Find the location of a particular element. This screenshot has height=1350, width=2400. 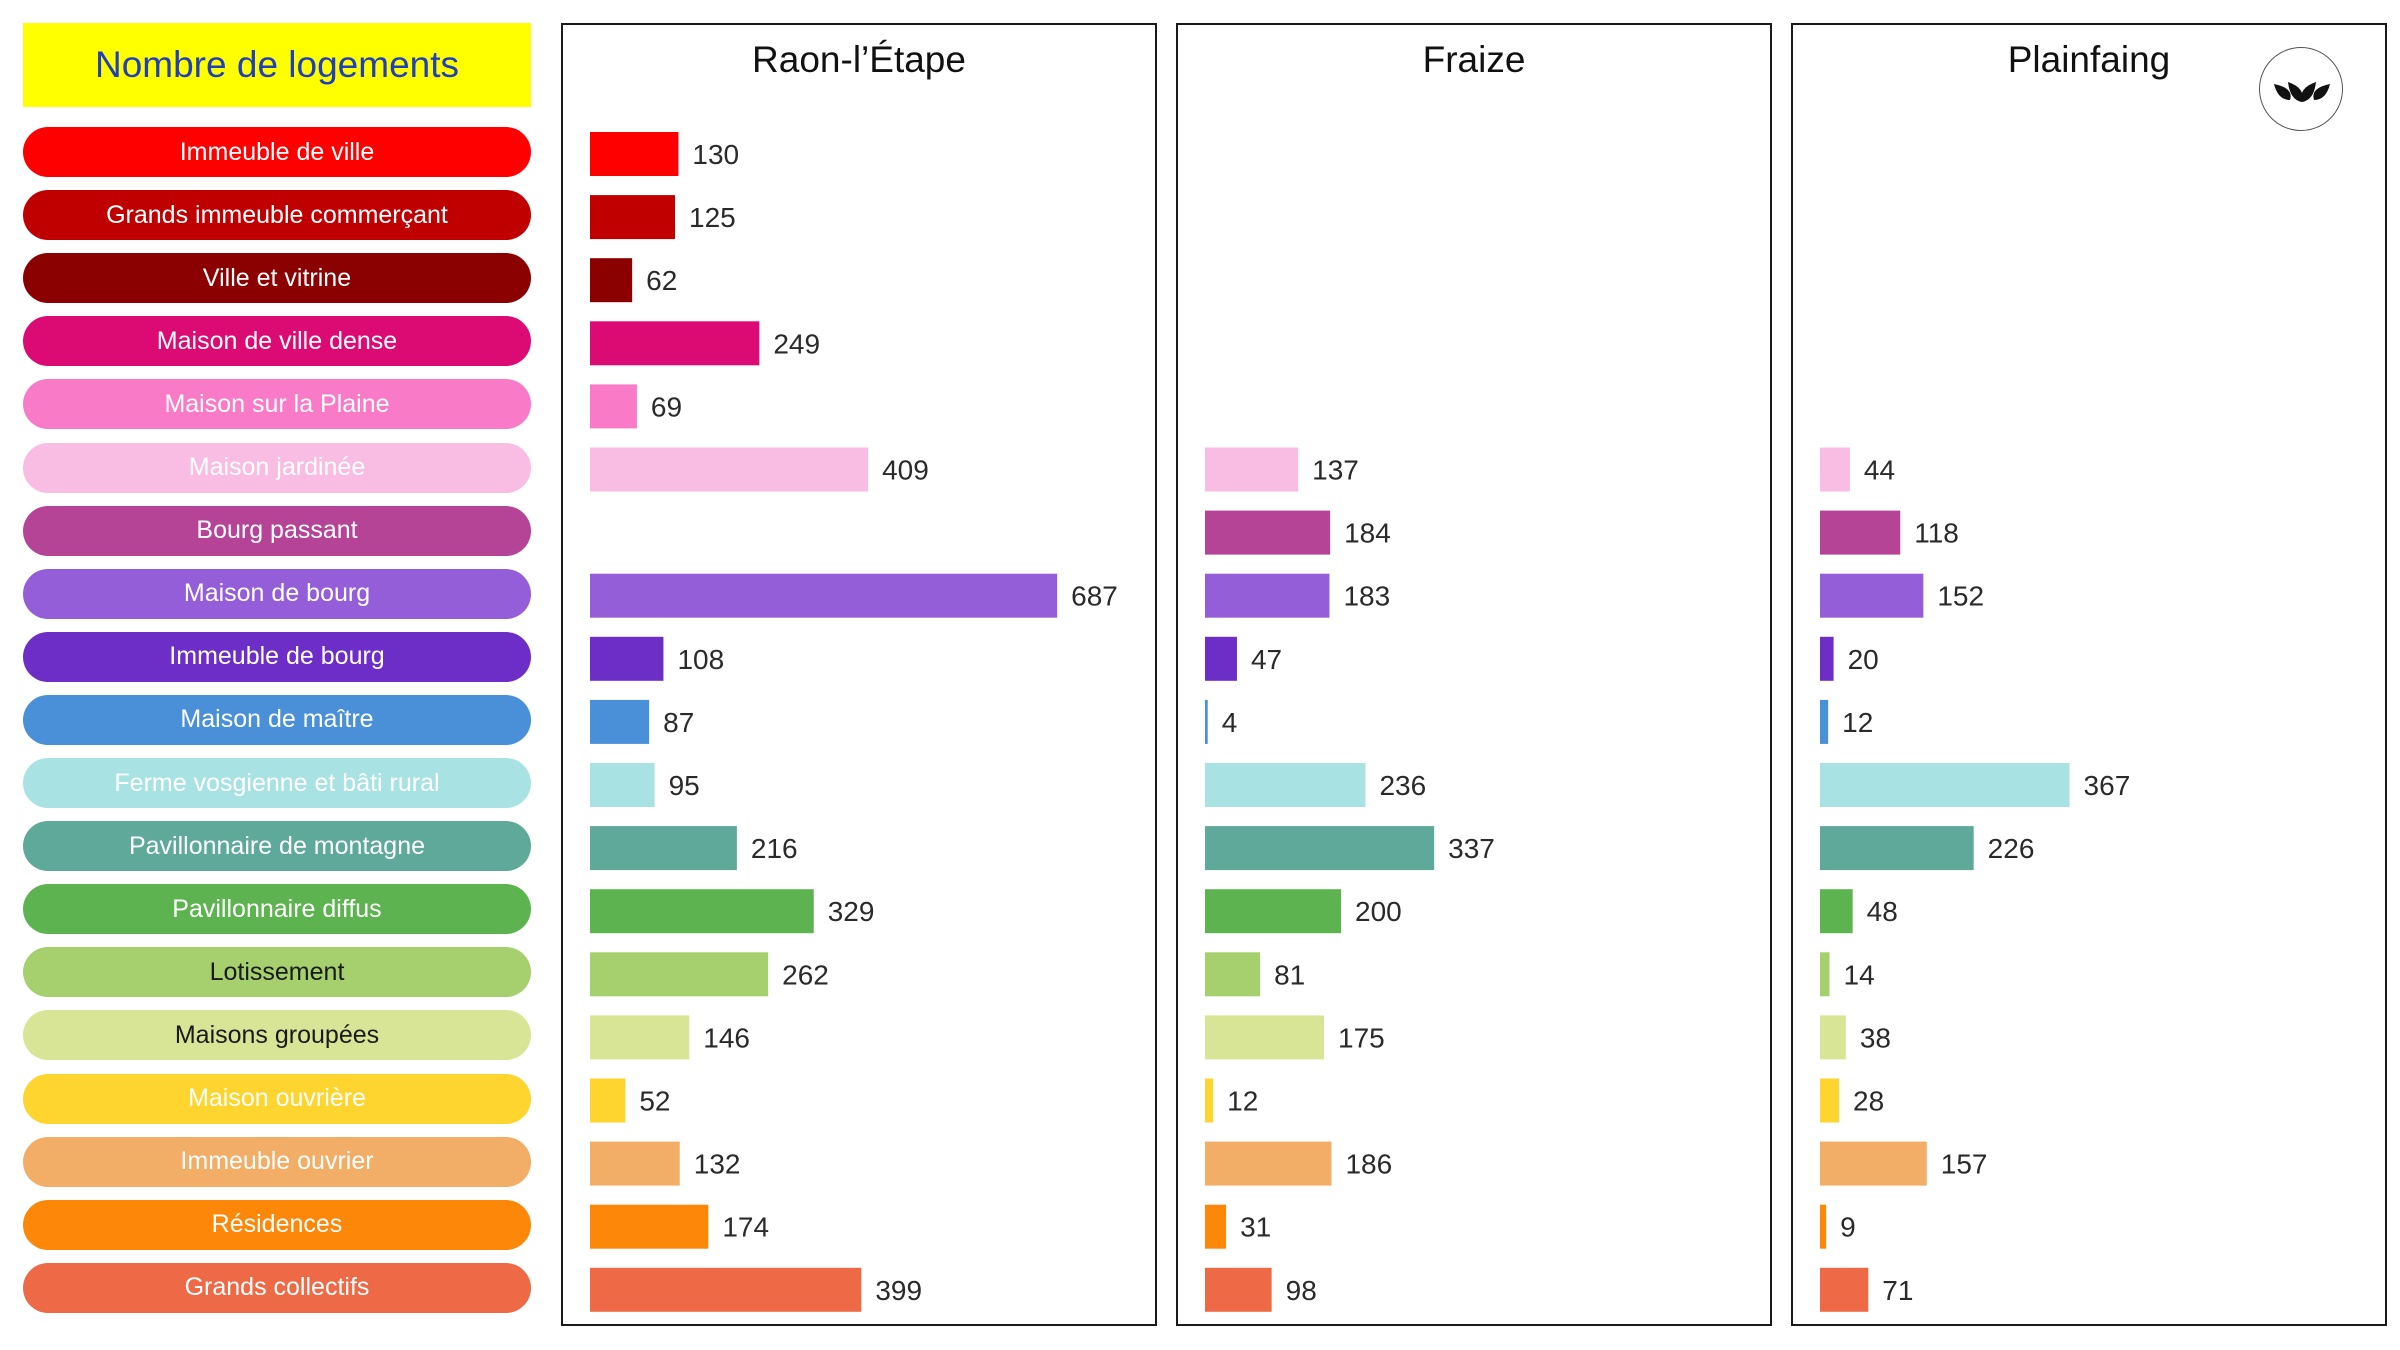

legend-item: Maison sur la Plaine is located at coordinates (277, 404).